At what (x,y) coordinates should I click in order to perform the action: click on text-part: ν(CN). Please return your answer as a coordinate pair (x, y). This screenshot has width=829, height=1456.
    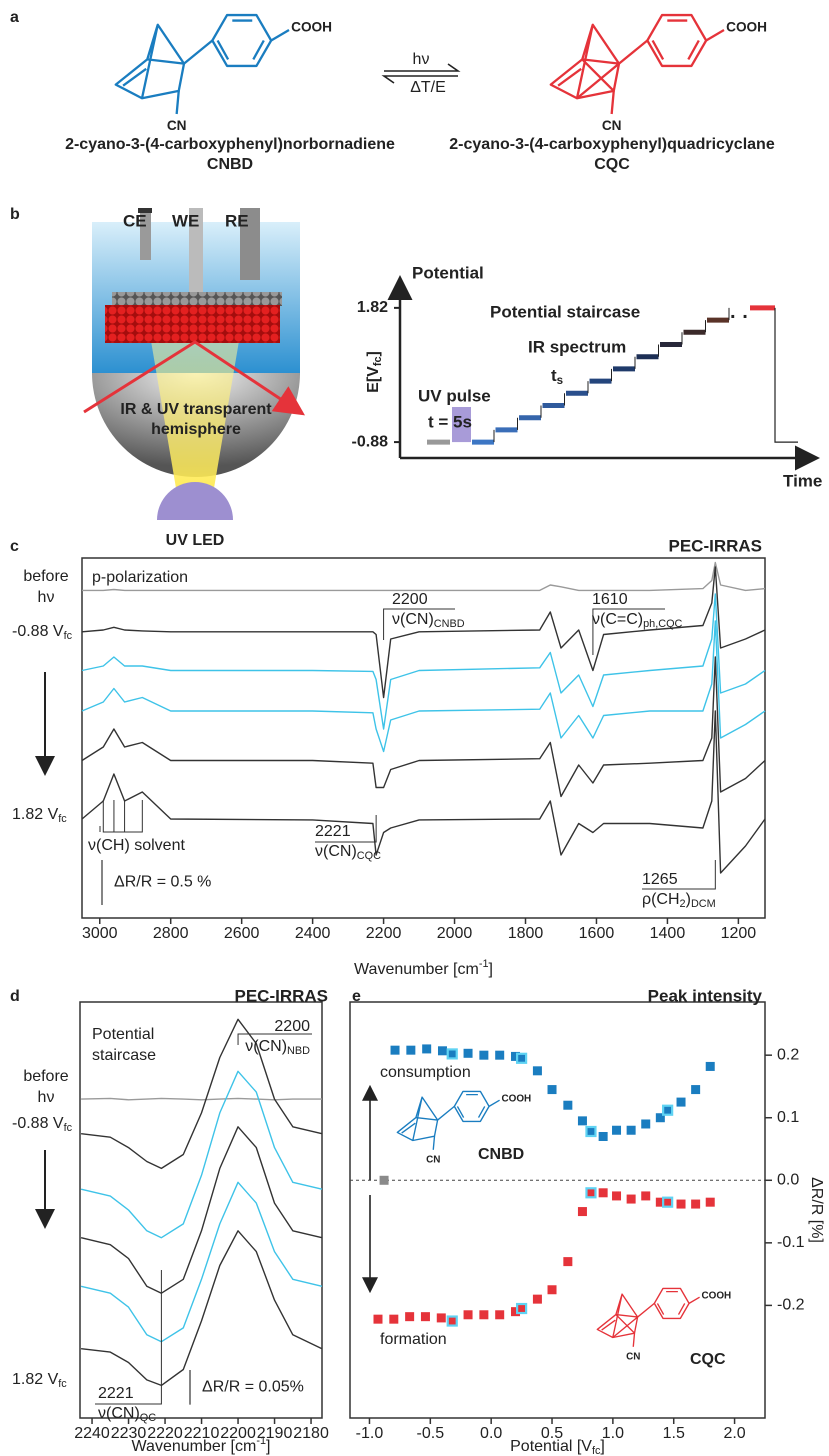
    Looking at the image, I should click on (266, 1046).